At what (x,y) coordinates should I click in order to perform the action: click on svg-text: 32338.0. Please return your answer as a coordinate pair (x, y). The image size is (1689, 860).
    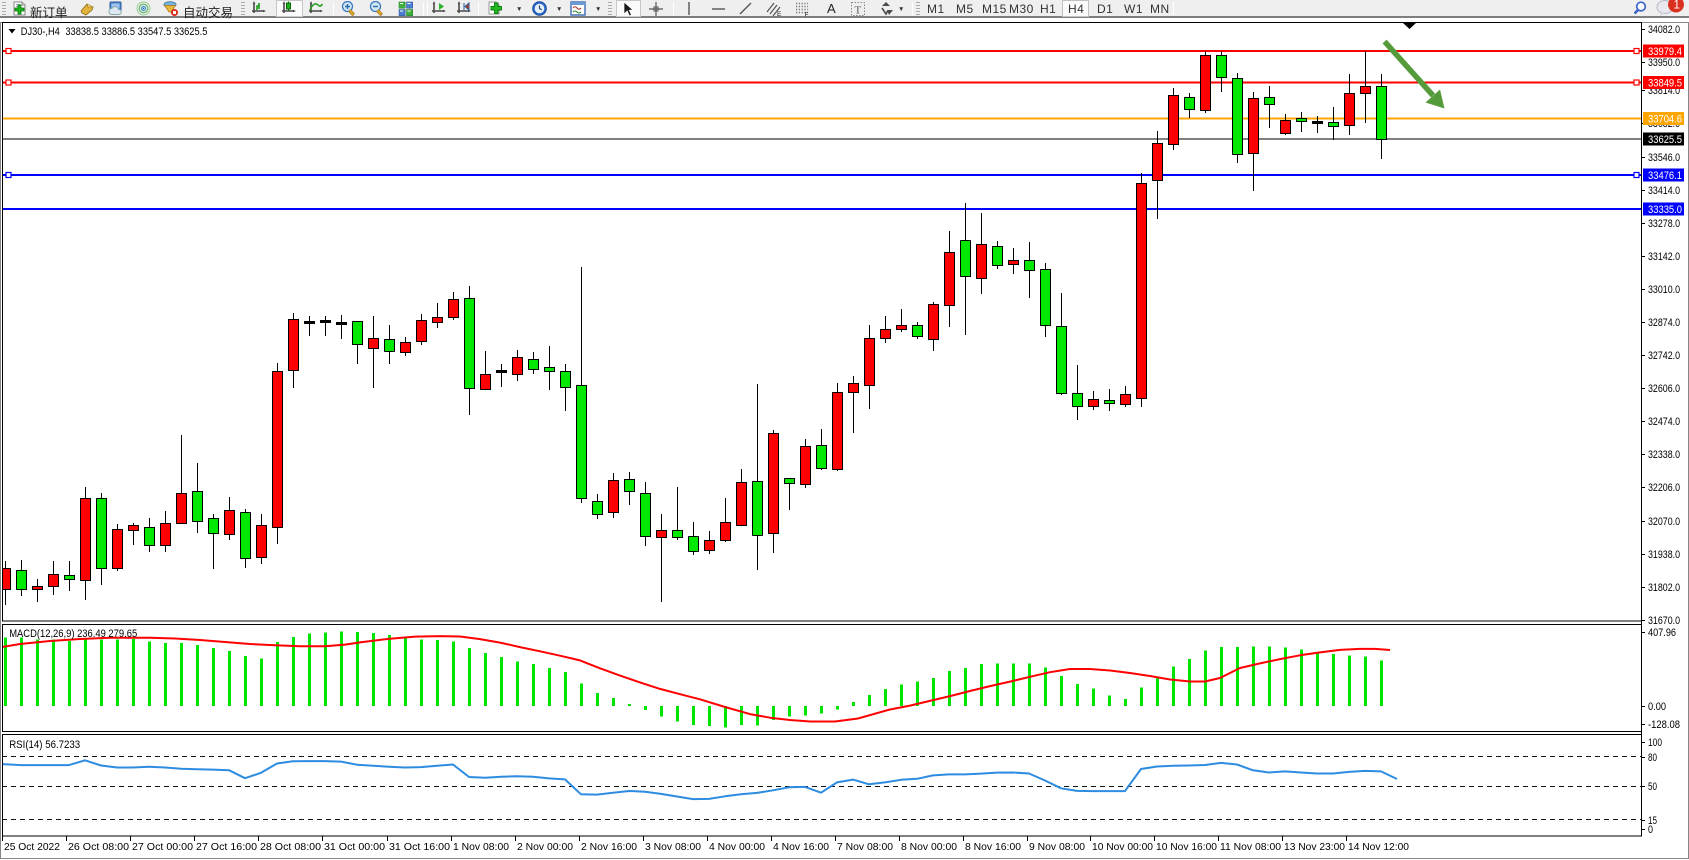
    Looking at the image, I should click on (1664, 455).